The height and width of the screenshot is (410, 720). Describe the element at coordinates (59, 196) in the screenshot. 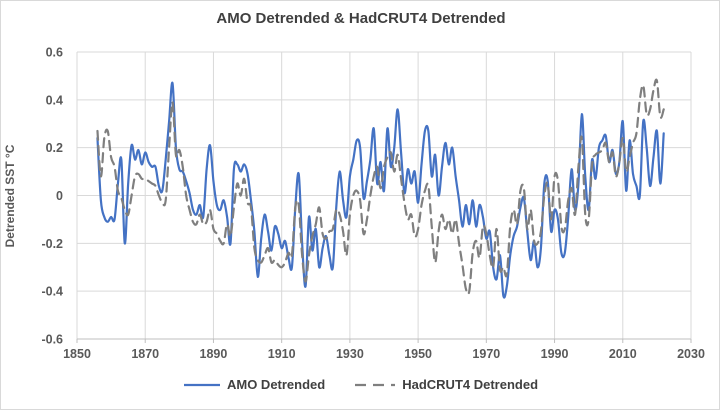

I see `y-axis-tick-label: 0` at that location.